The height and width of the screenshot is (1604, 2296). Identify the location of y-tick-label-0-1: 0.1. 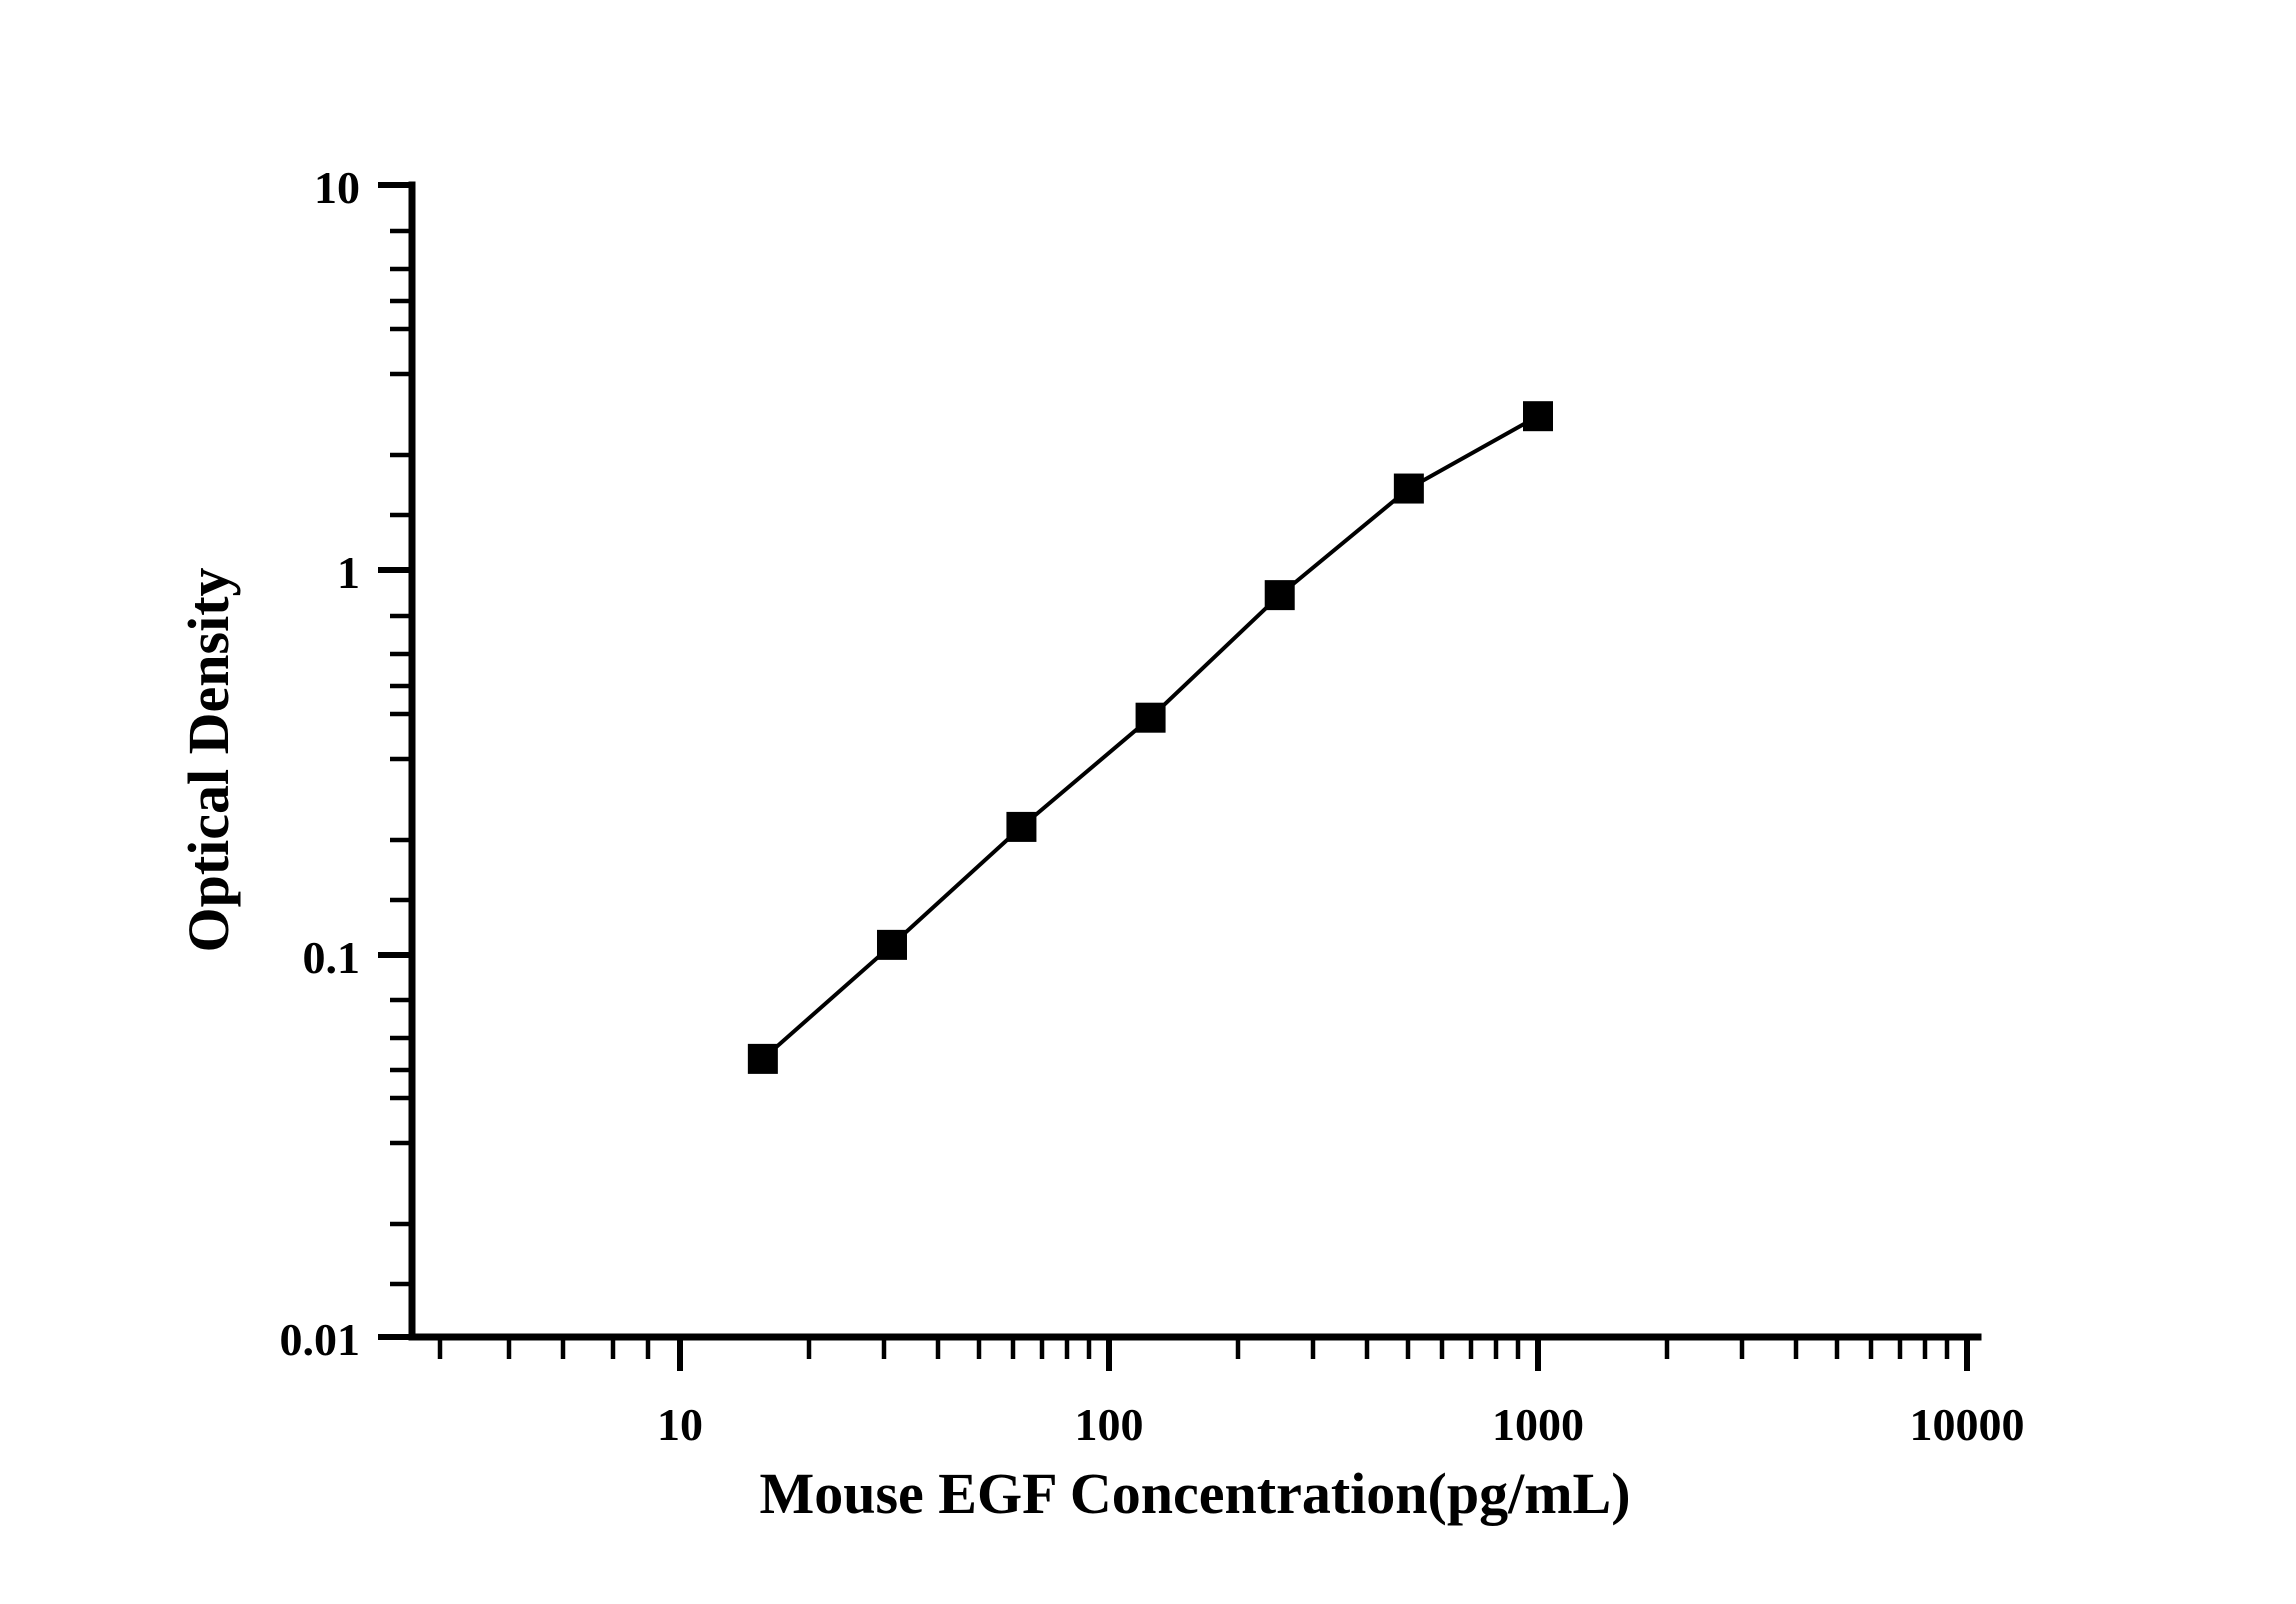
(332, 957).